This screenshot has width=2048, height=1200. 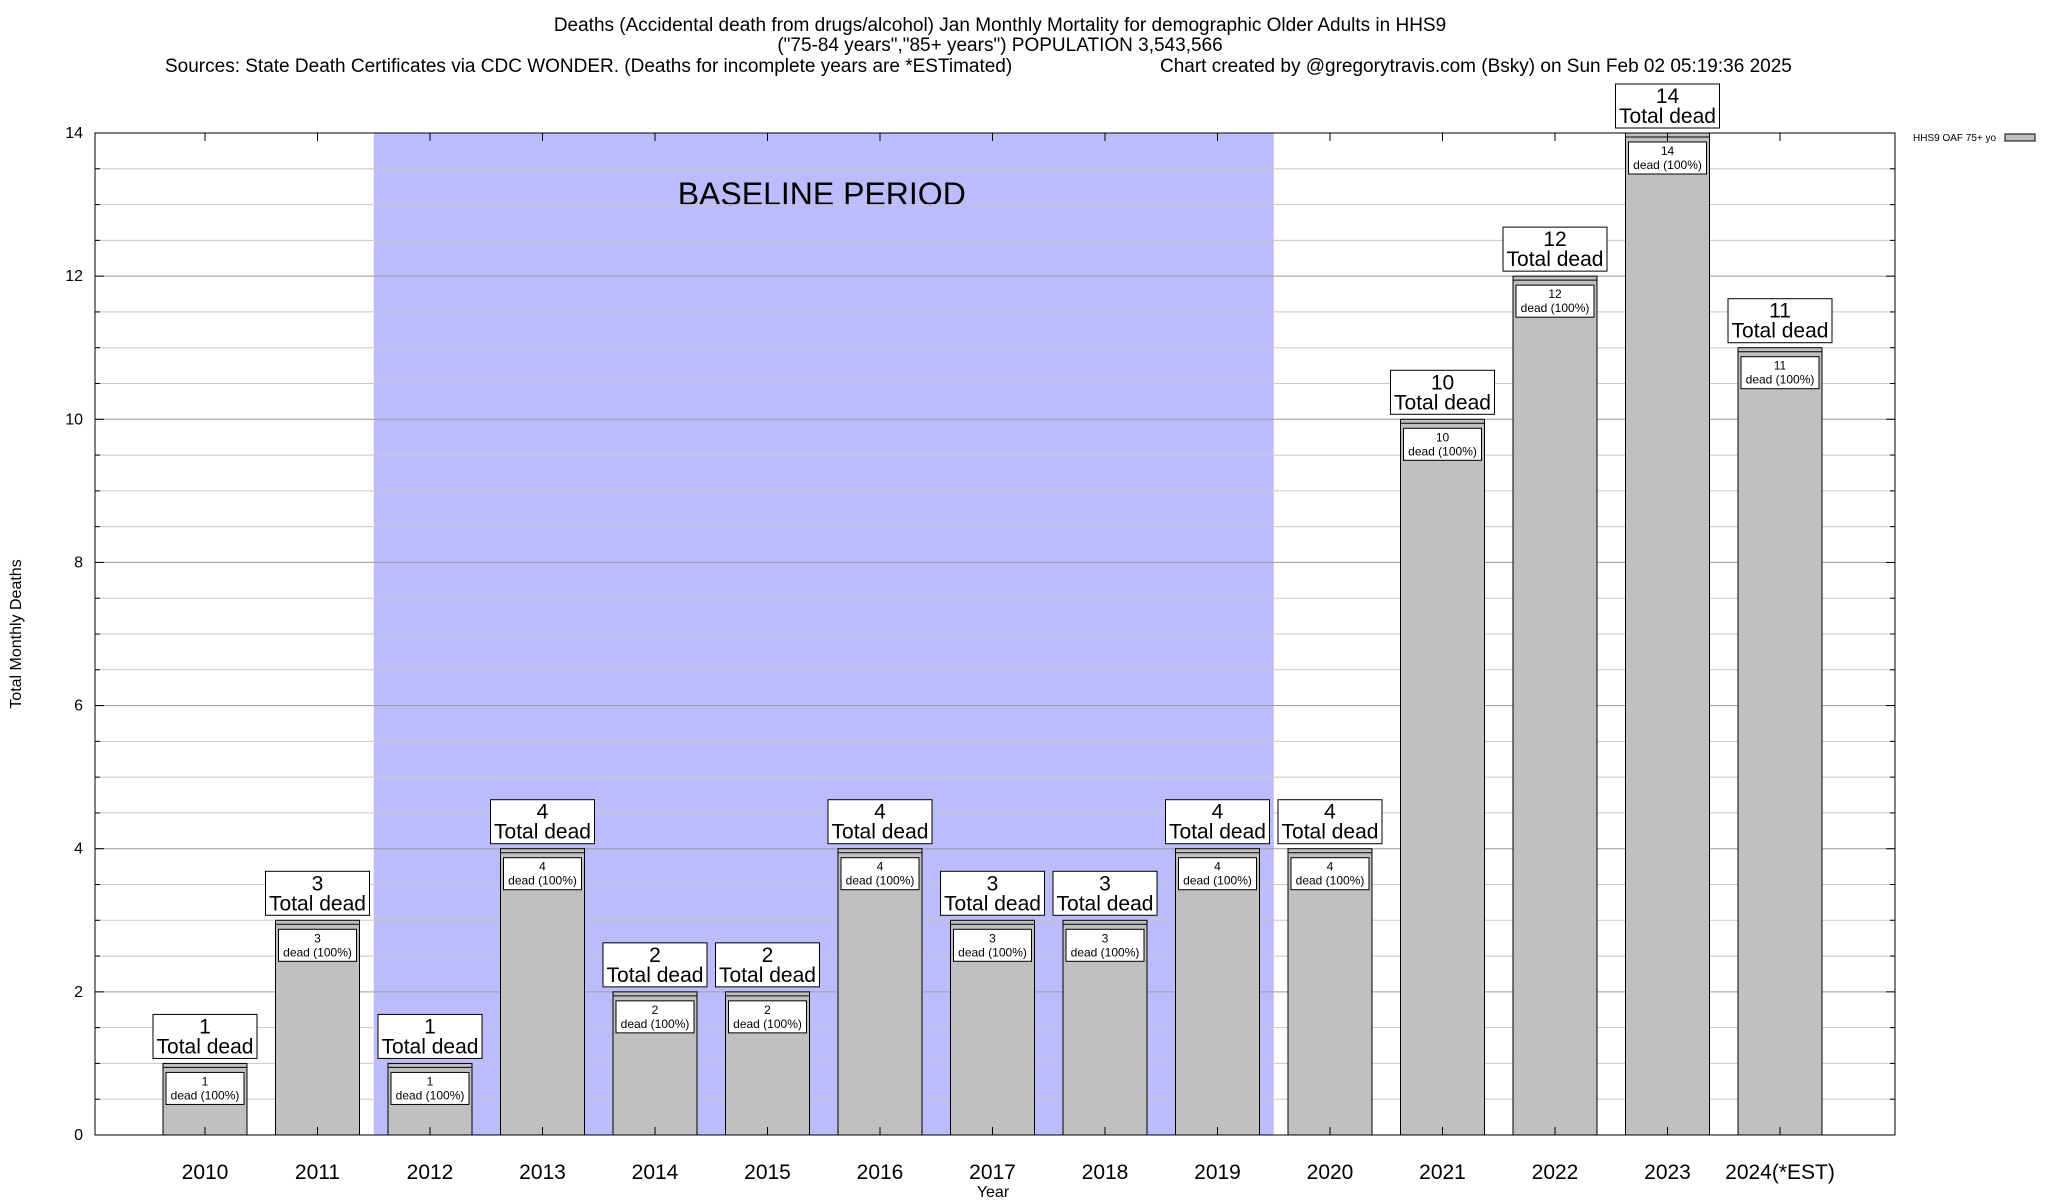 I want to click on x-tick-label: 2018, so click(x=1105, y=1172).